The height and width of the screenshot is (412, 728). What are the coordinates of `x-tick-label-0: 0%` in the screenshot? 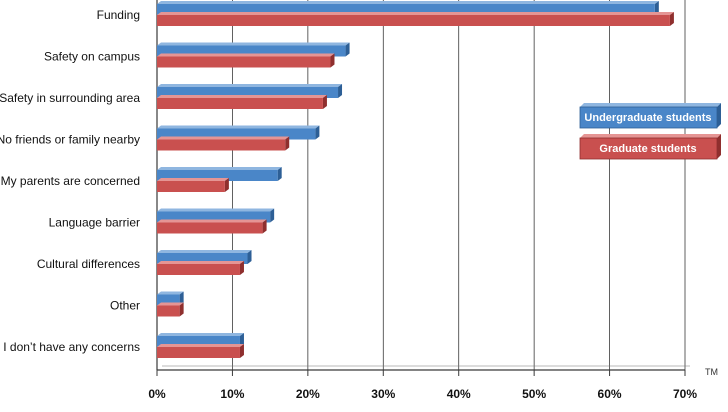 It's located at (157, 394).